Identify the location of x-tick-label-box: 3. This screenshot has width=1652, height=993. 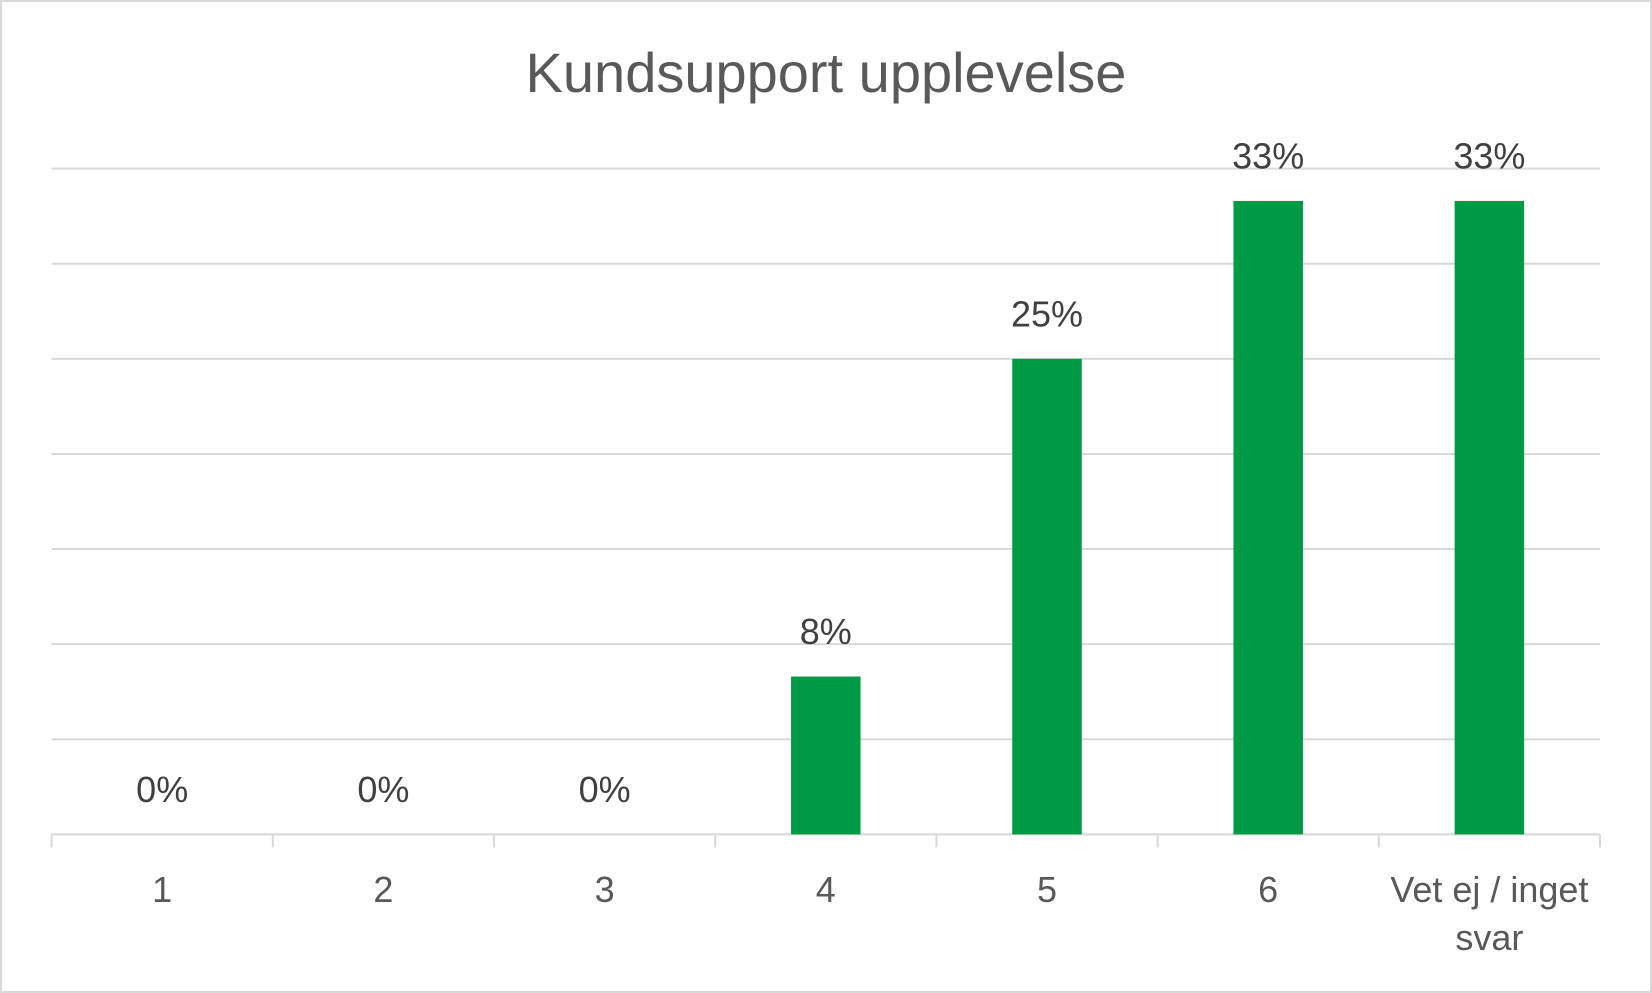
(604, 889).